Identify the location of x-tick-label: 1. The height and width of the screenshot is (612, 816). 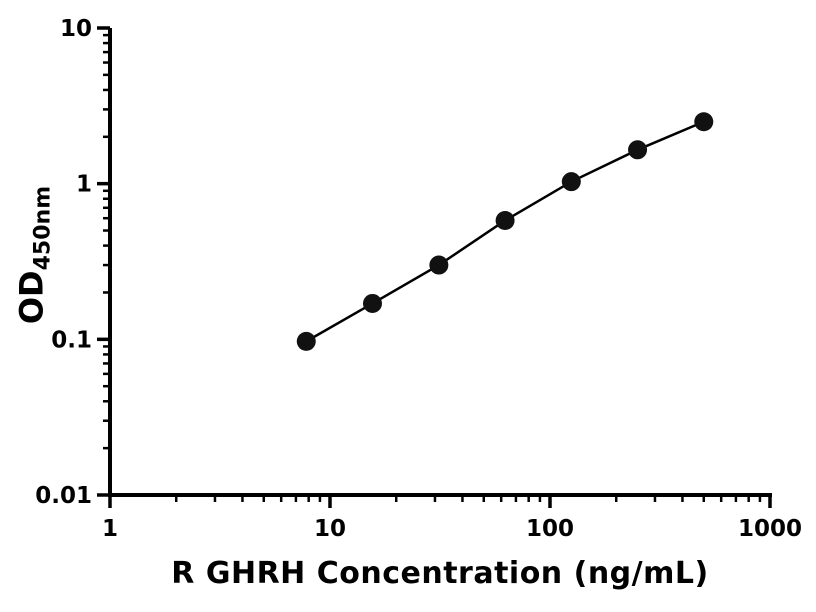
(110, 529).